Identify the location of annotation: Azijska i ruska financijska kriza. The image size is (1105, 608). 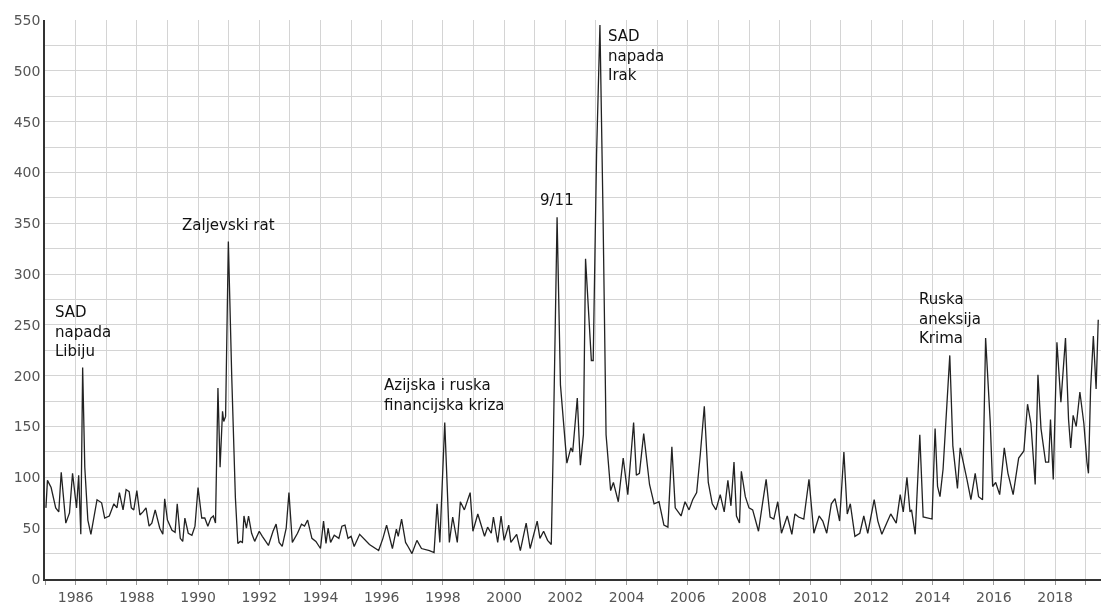
(444, 395).